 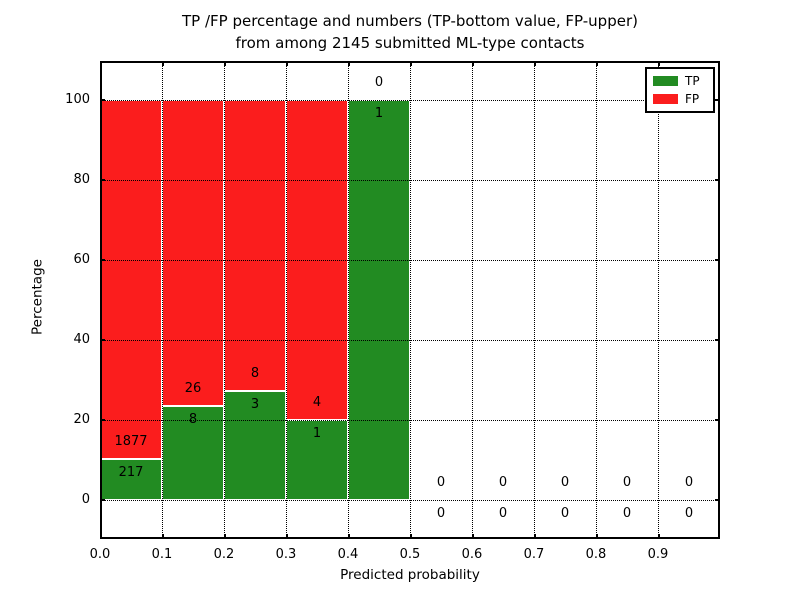 I want to click on bar-label-fp-0.5-0.6: 0, so click(x=441, y=482).